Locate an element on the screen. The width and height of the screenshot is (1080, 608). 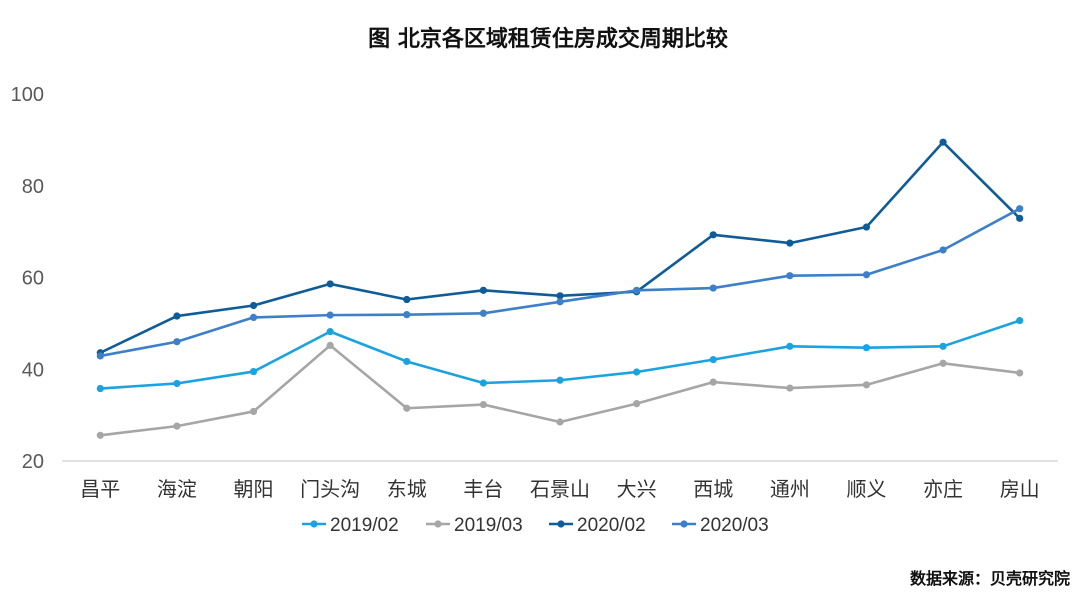
x-tick-label: 亦庄 is located at coordinates (943, 489).